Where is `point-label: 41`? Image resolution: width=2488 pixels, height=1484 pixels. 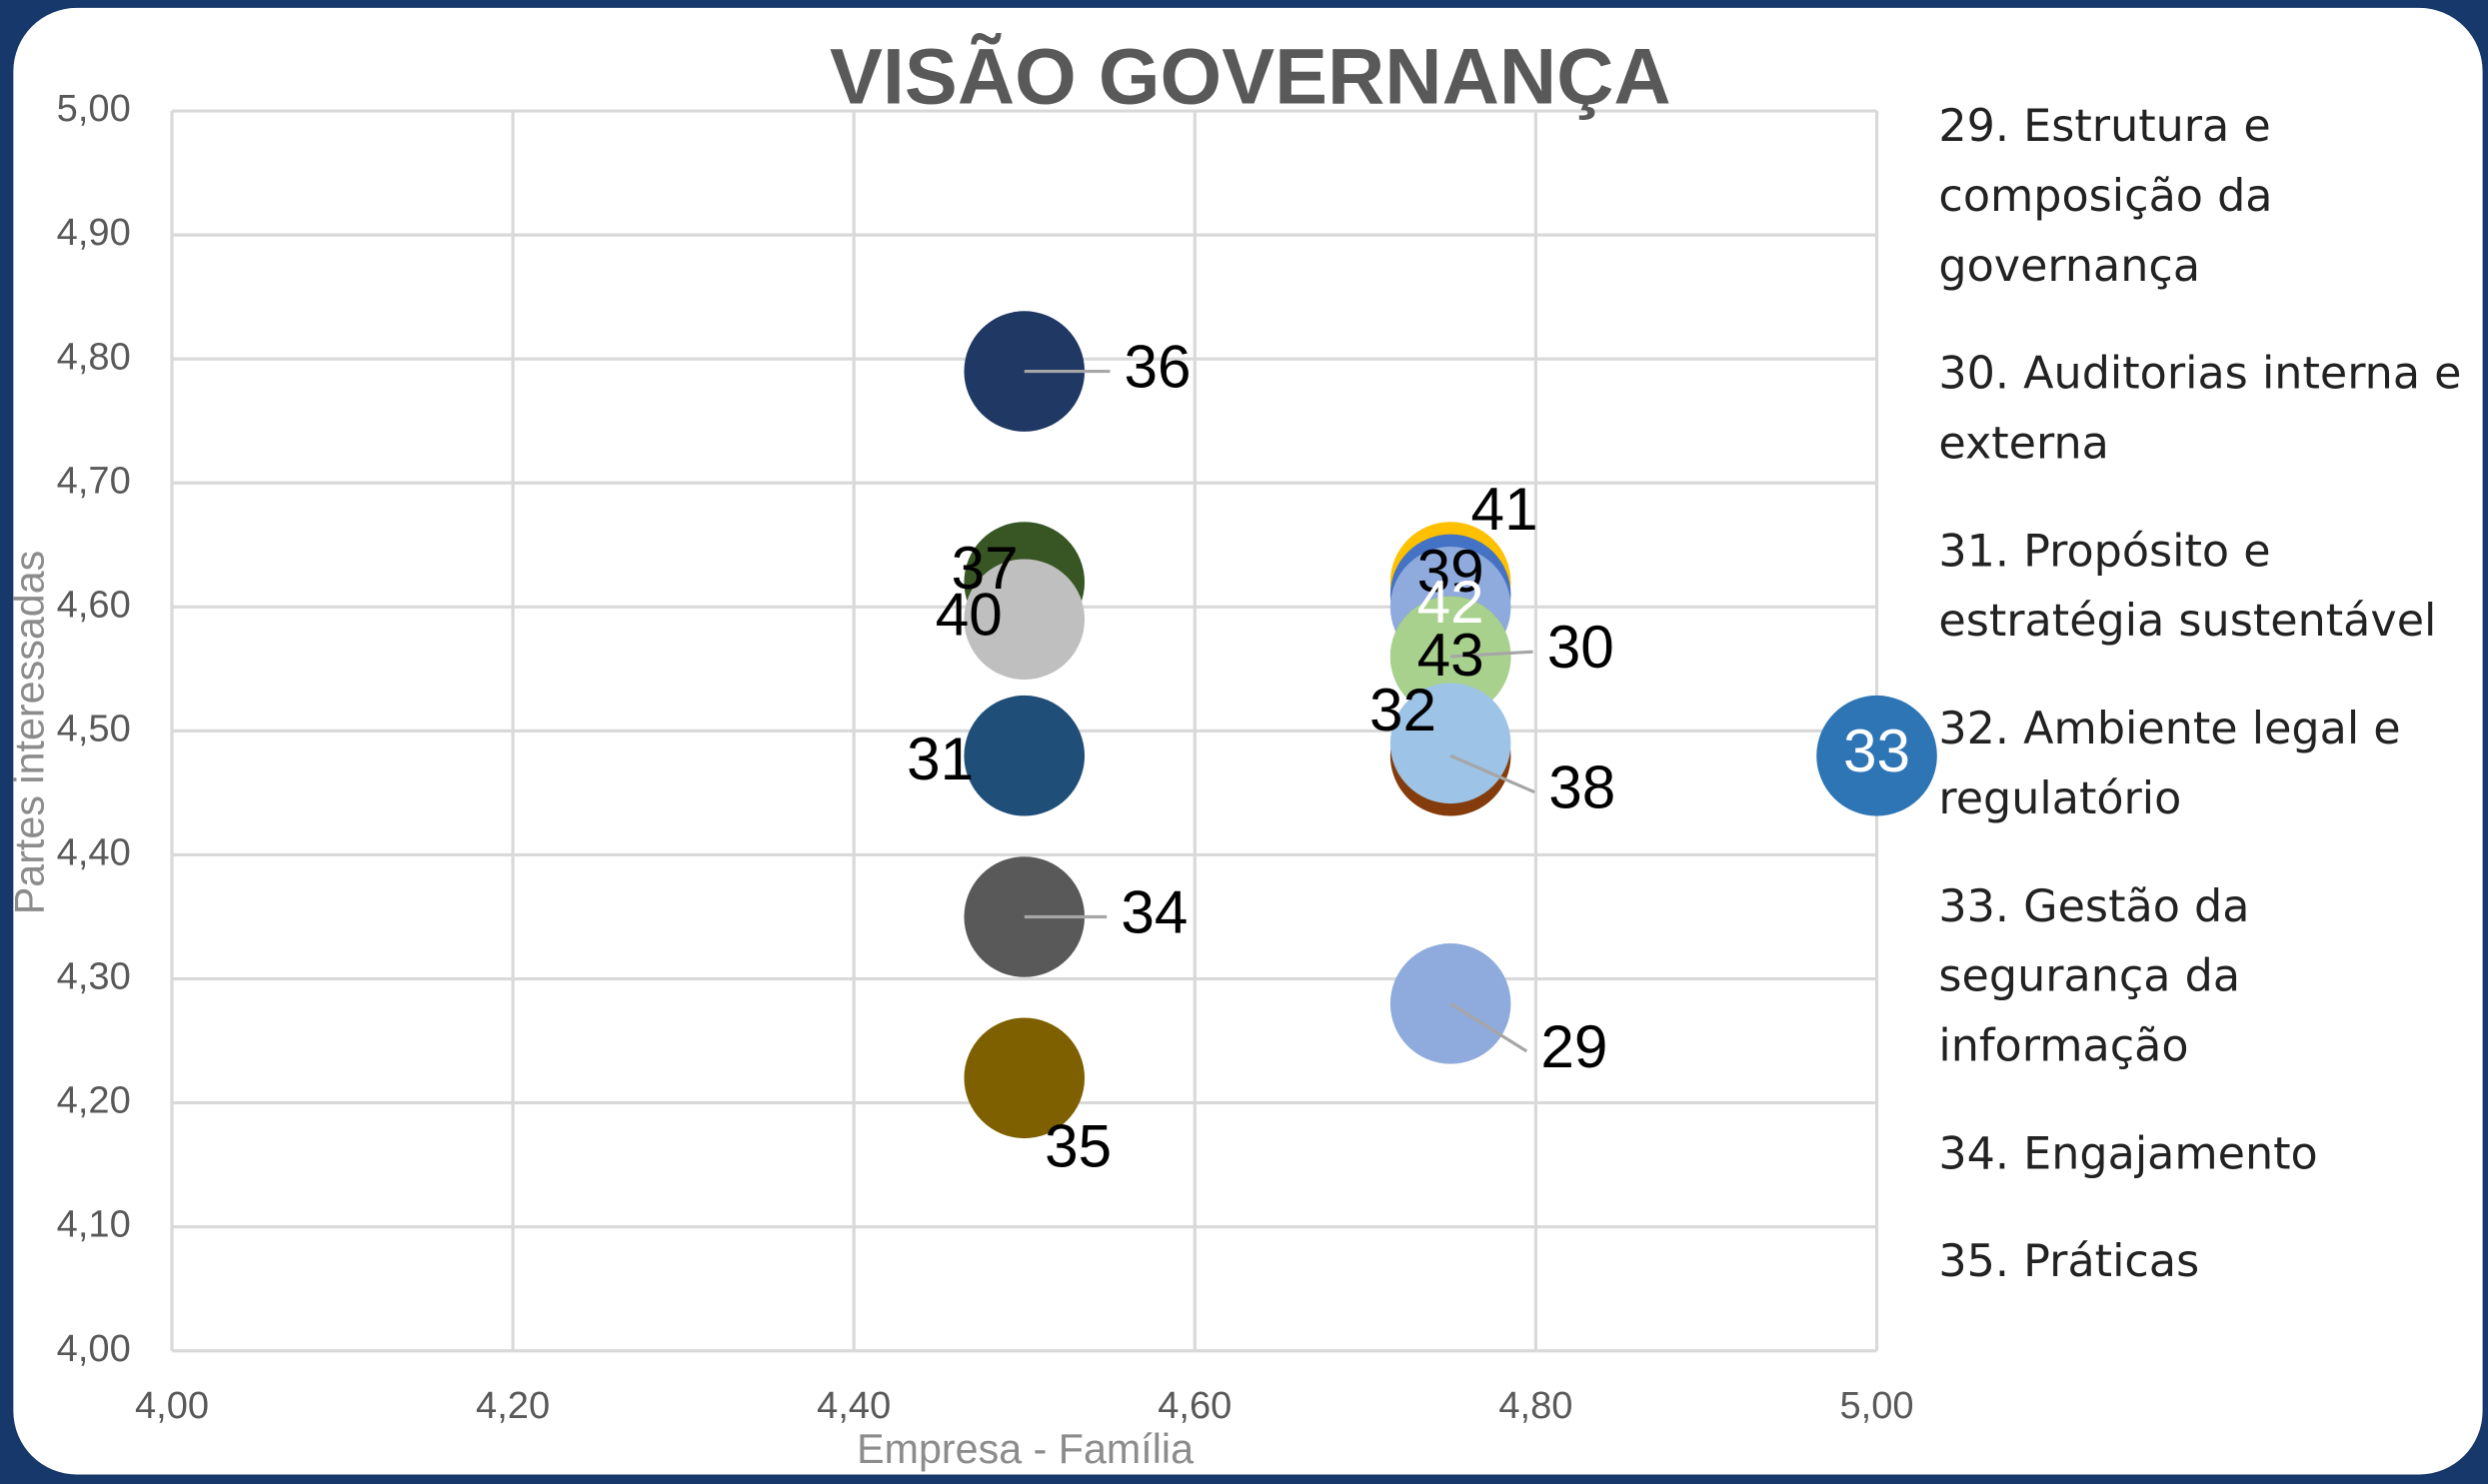 point-label: 41 is located at coordinates (1504, 509).